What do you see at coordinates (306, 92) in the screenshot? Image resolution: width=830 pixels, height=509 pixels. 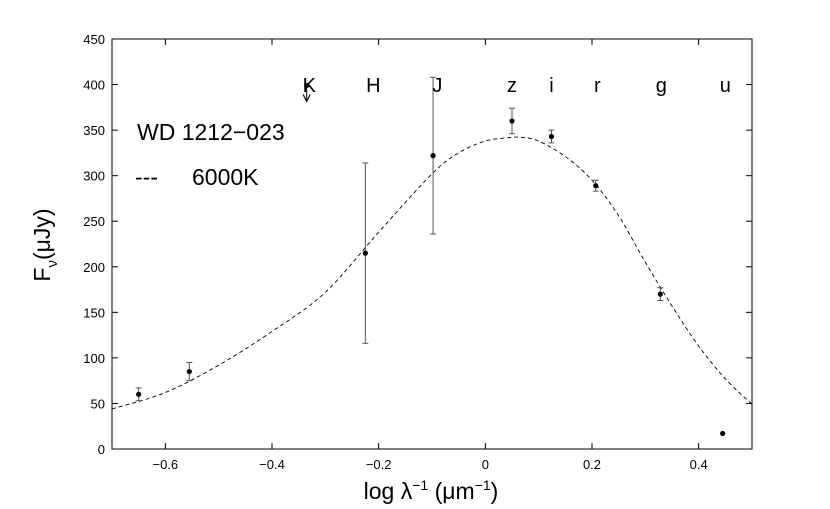 I see `upper-limits` at bounding box center [306, 92].